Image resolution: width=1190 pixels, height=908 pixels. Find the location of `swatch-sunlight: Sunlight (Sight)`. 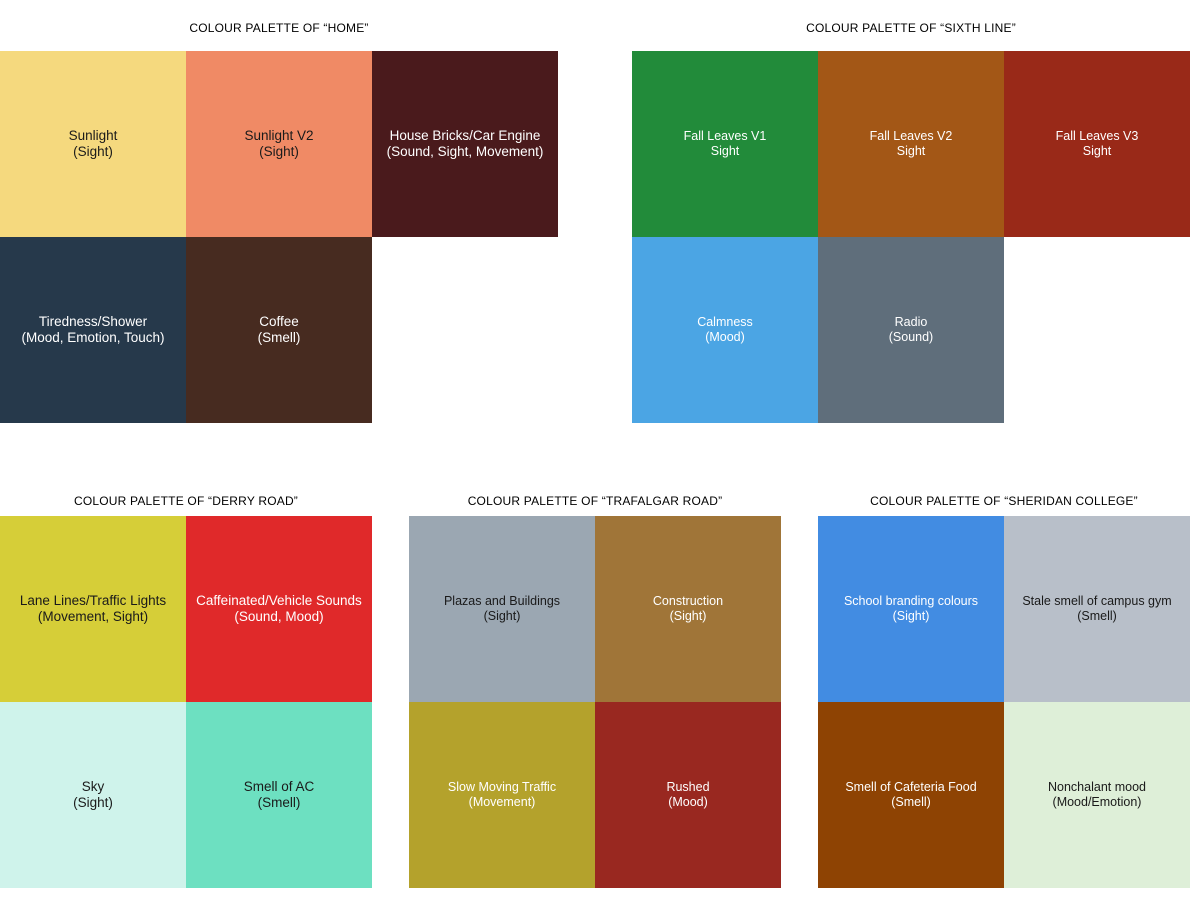

swatch-sunlight: Sunlight (Sight) is located at coordinates (93, 144).